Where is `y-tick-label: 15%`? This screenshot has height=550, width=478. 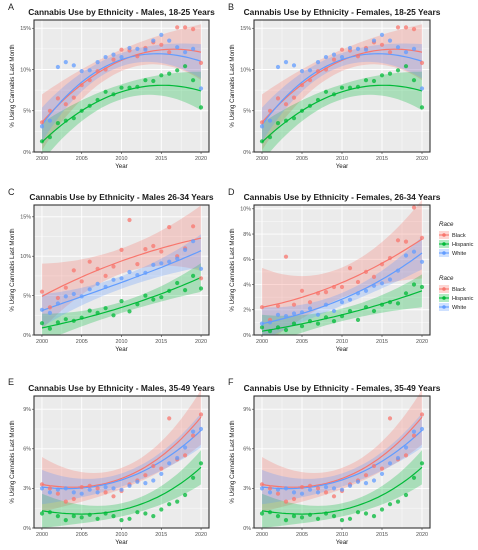 y-tick-label: 15% is located at coordinates (25, 29).